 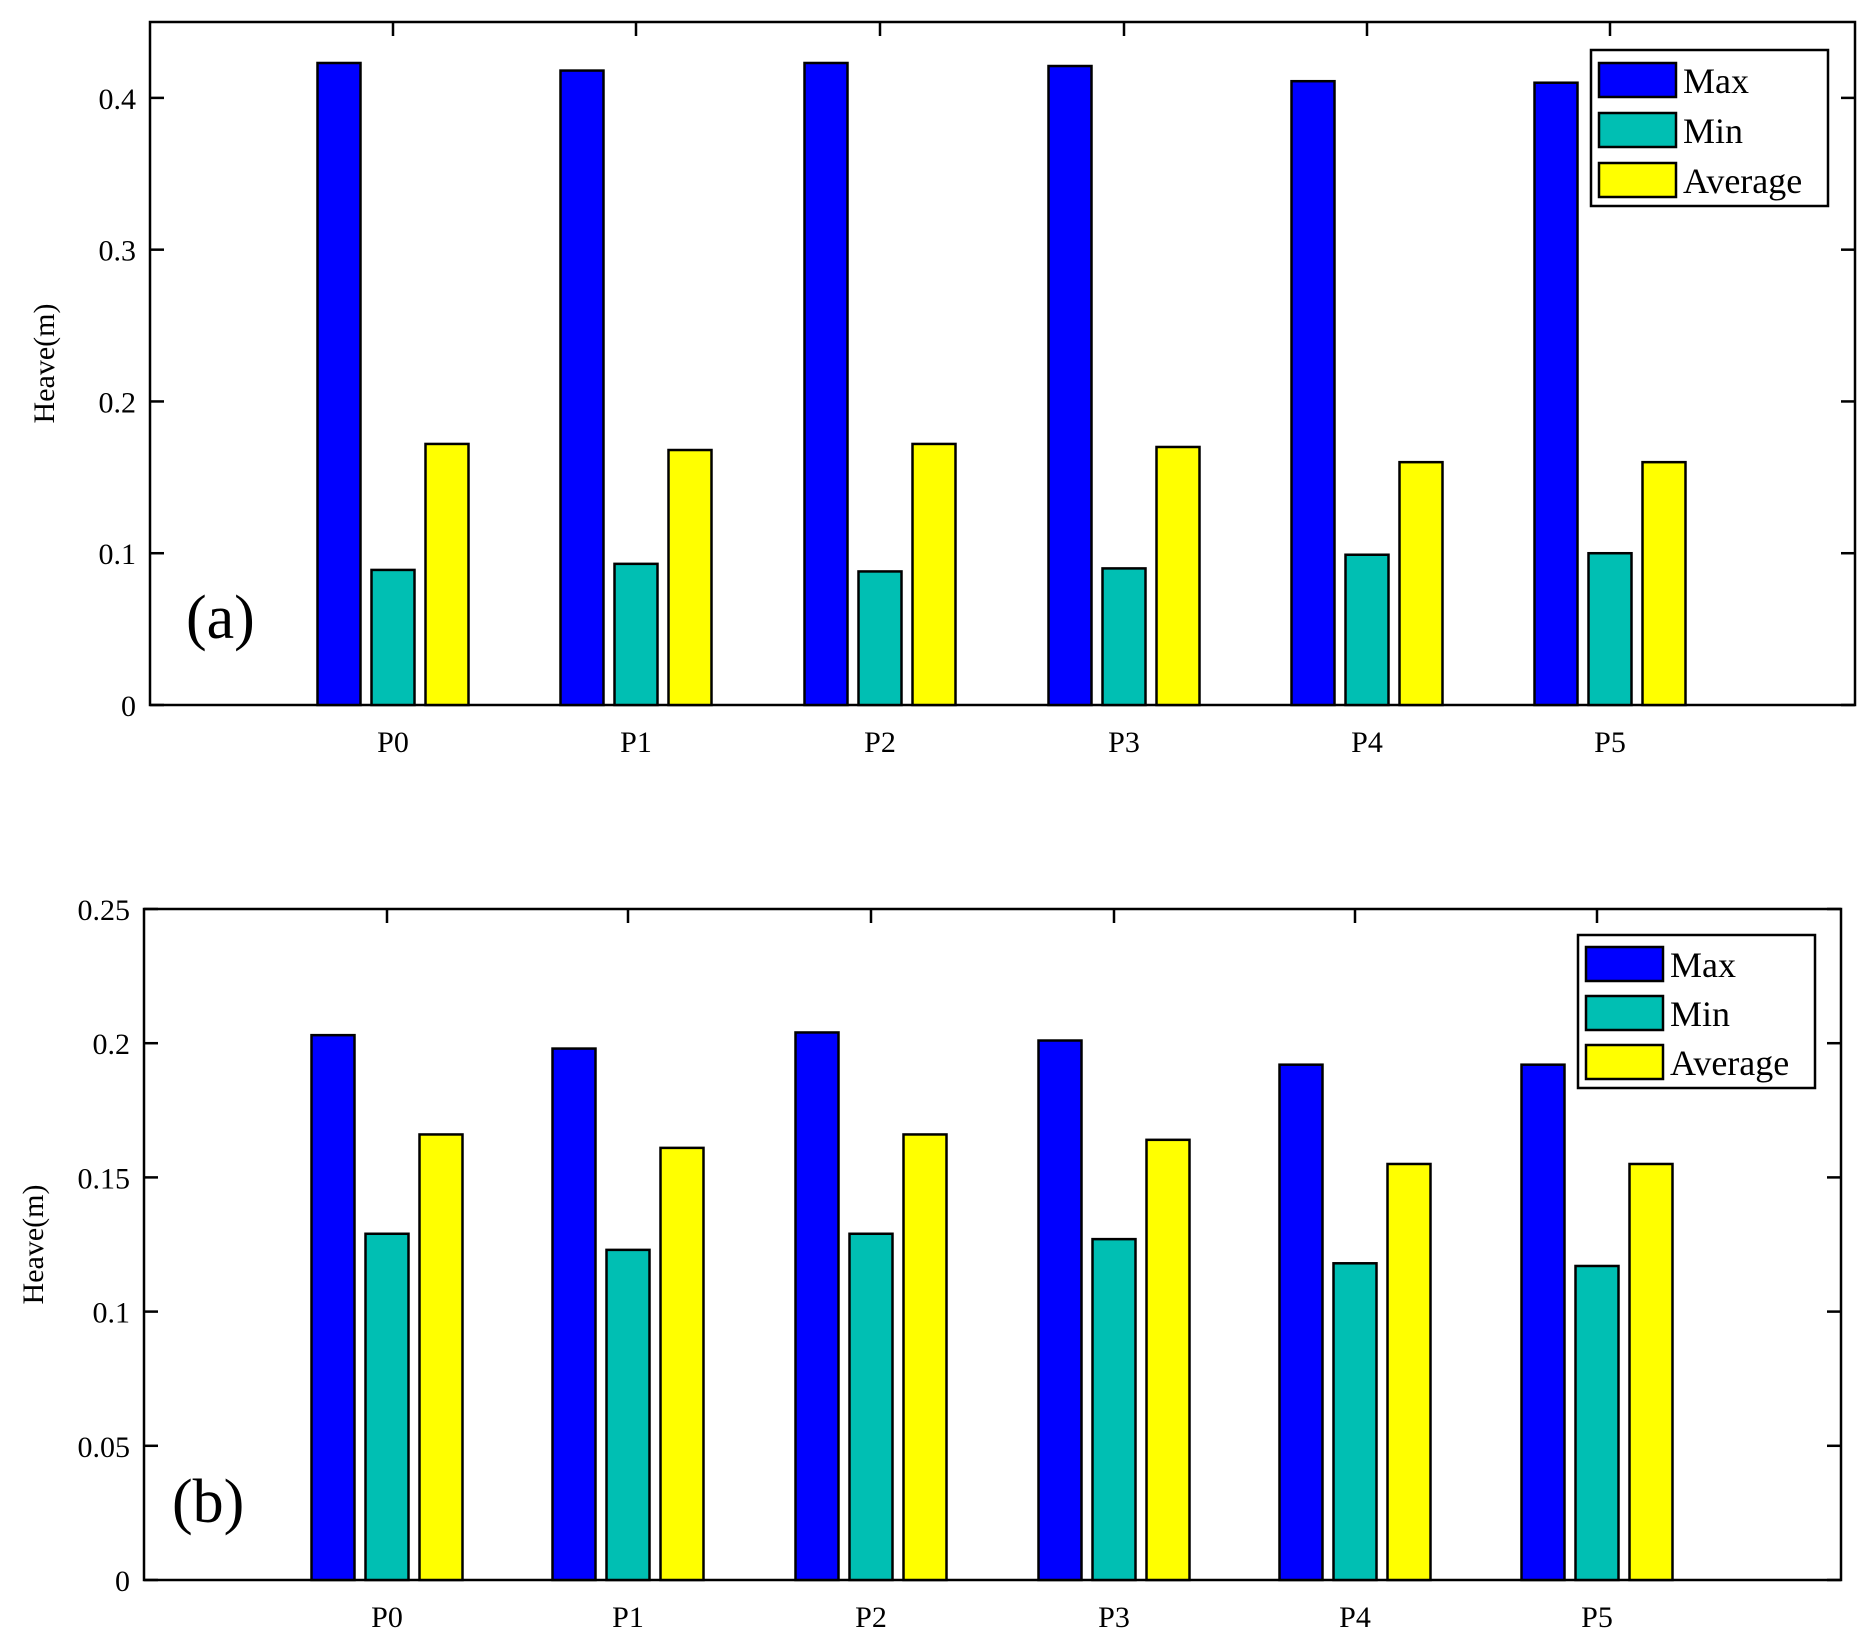 What do you see at coordinates (1367, 630) in the screenshot?
I see `panel-a-bar-min-p4` at bounding box center [1367, 630].